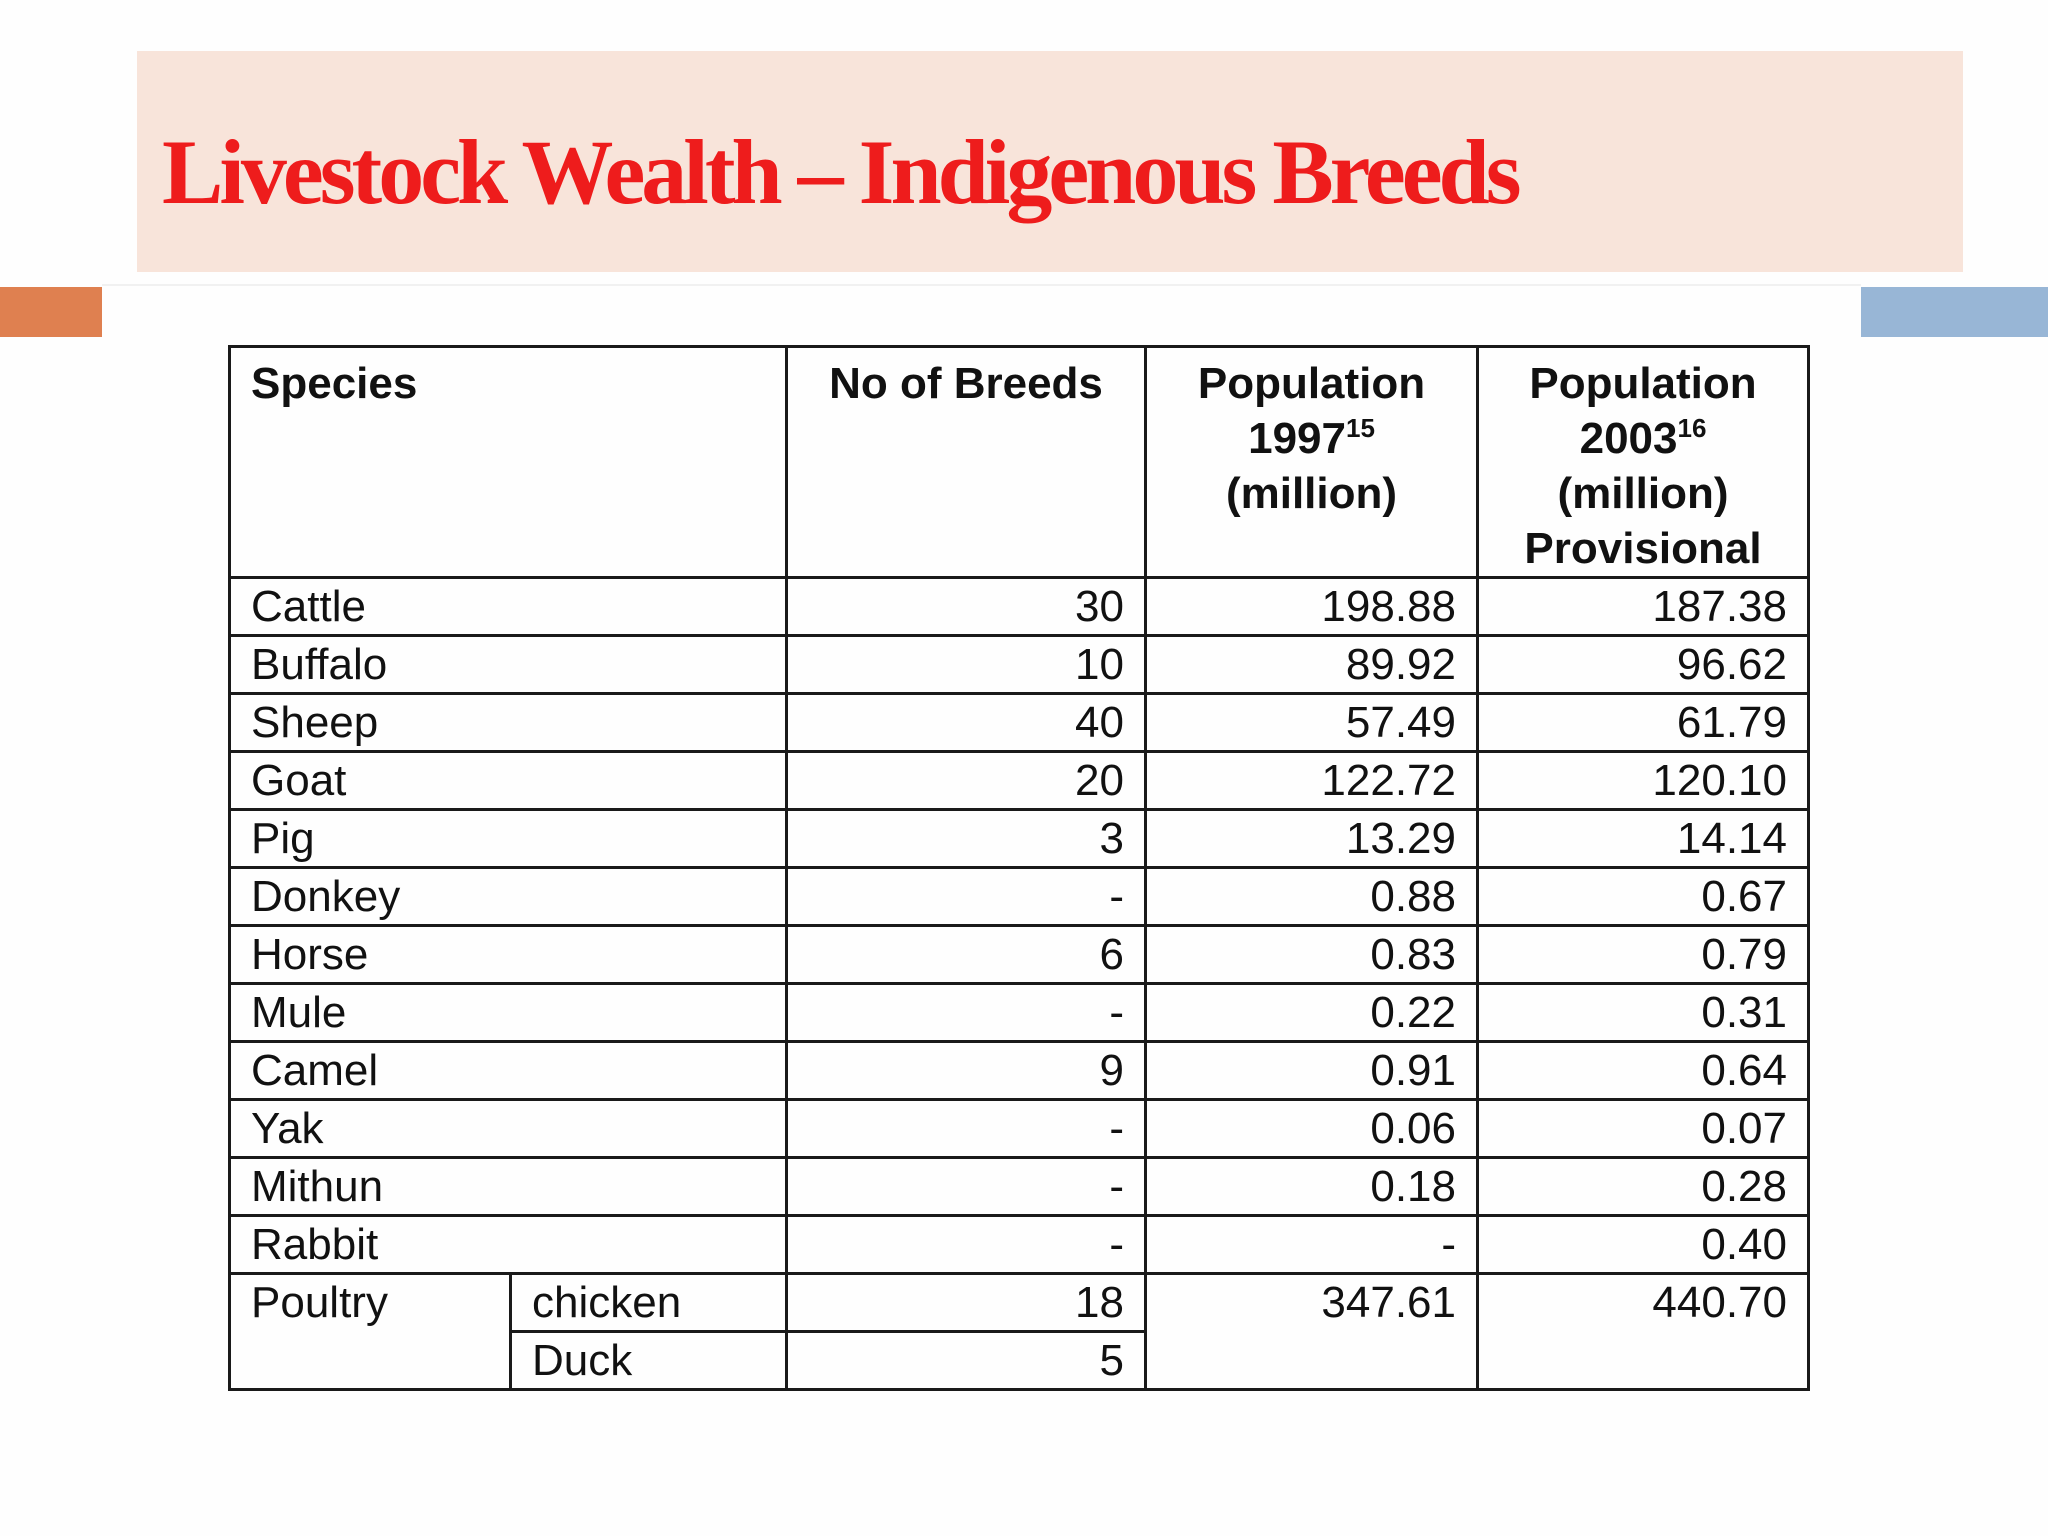  Describe the element at coordinates (1311, 493) in the screenshot. I see `header-1997-unit: (million)` at that location.